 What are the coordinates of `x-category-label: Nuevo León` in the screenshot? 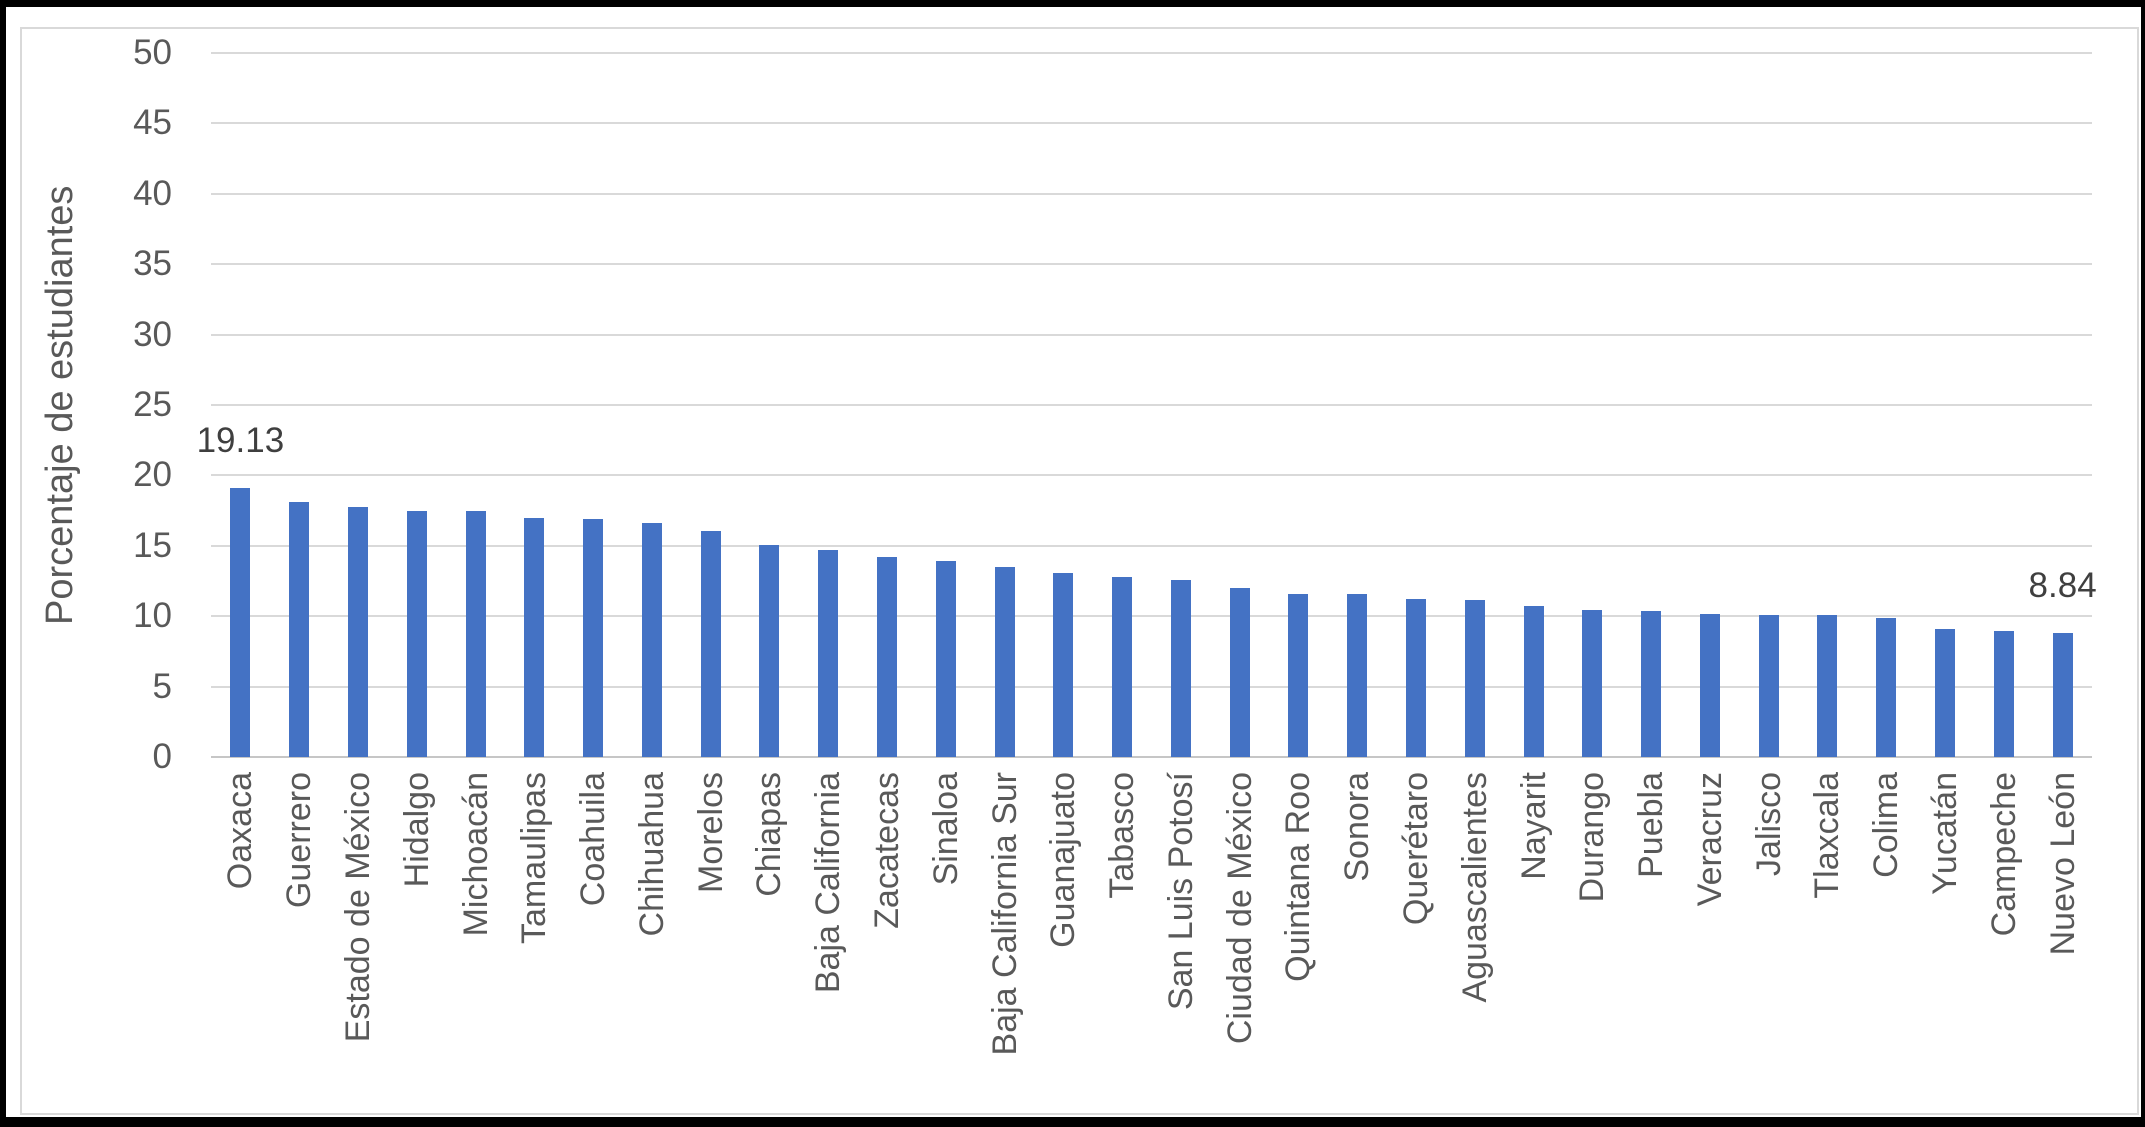 It's located at (2062, 864).